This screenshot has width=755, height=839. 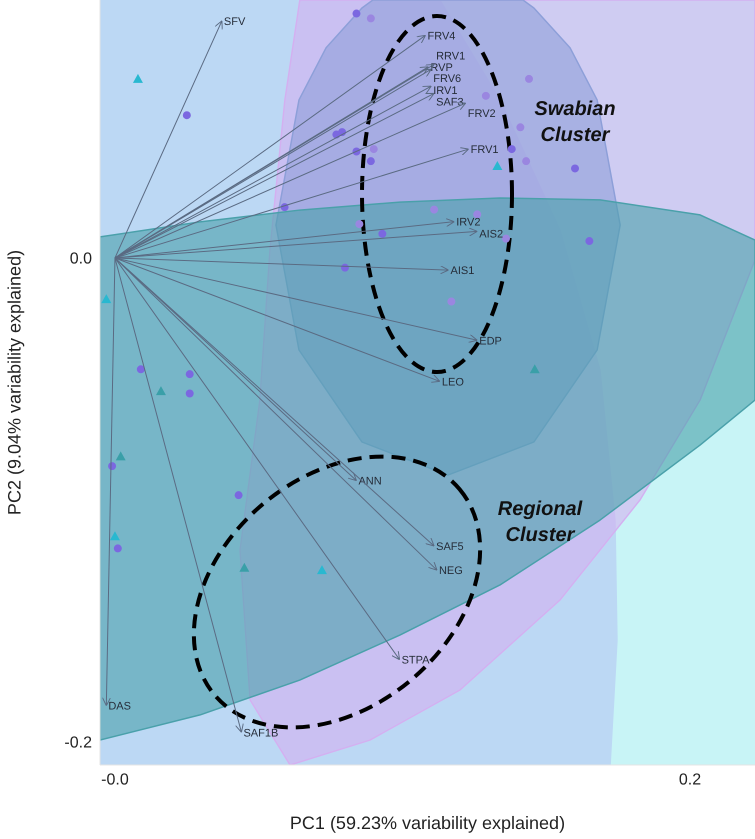 What do you see at coordinates (575, 122) in the screenshot?
I see `annotation: Swabian Cluster` at bounding box center [575, 122].